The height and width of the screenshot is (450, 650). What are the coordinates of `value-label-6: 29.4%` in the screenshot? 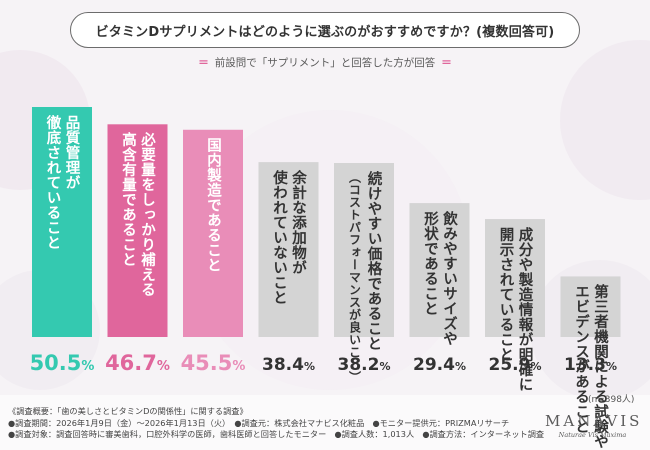 It's located at (439, 365).